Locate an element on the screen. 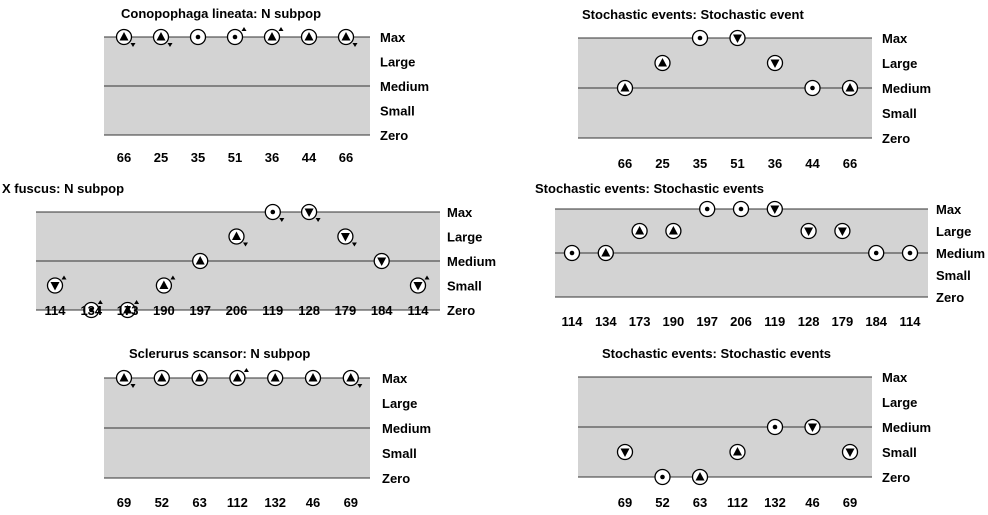  x-tick-label: 190 is located at coordinates (674, 321).